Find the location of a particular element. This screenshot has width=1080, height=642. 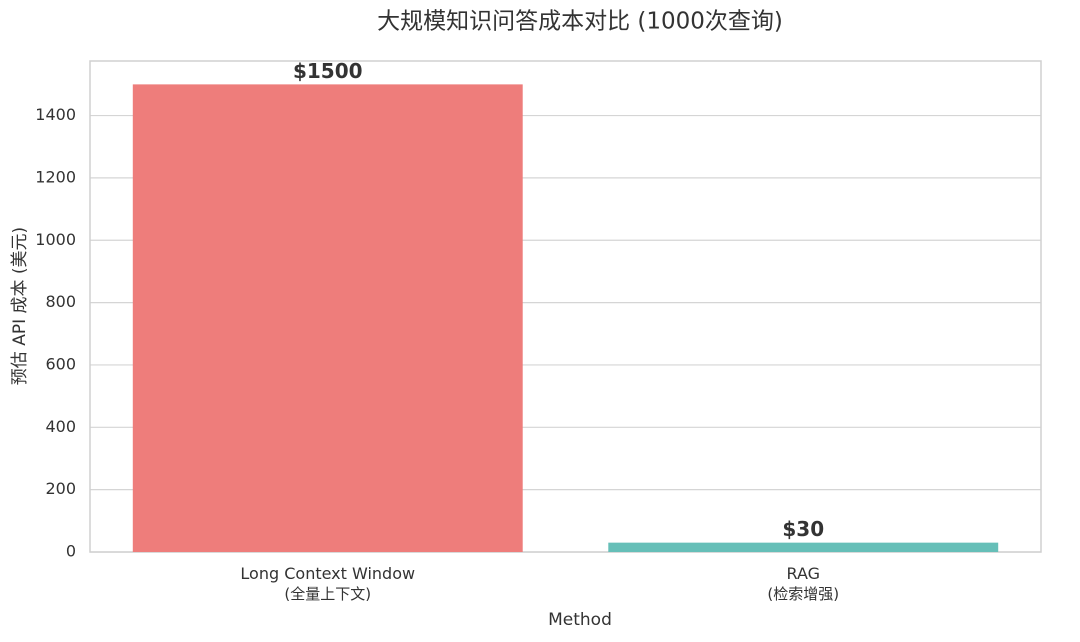

y-tick-label: 400 is located at coordinates (60, 426).